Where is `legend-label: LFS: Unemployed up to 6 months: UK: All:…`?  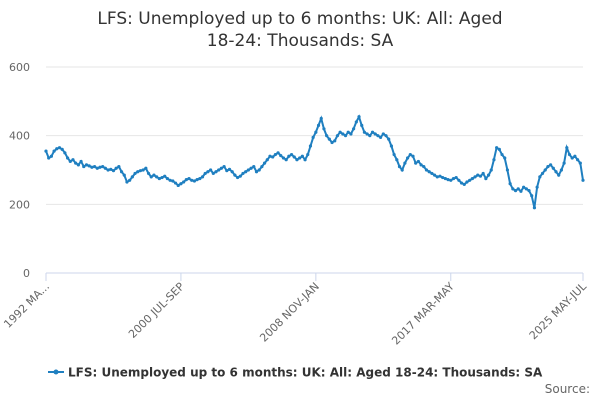 legend-label: LFS: Unemployed up to 6 months: UK: All:… is located at coordinates (305, 373).